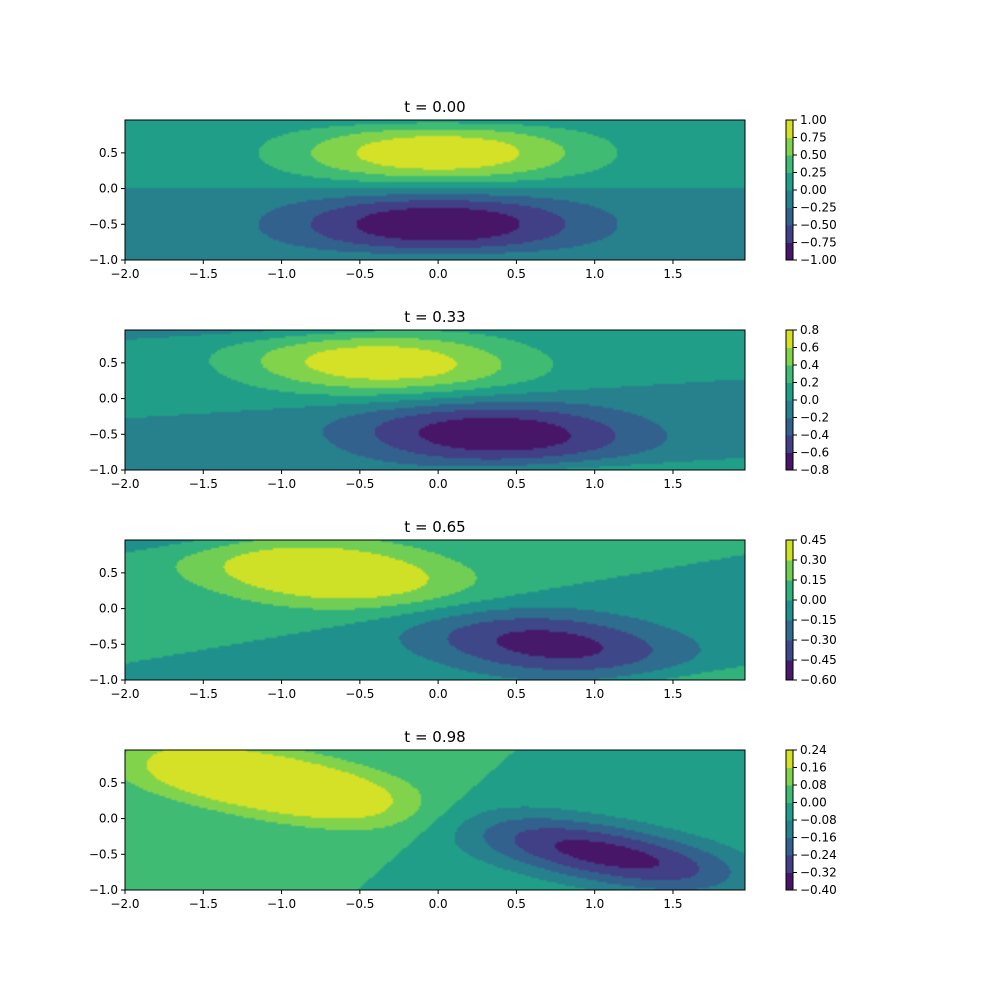  What do you see at coordinates (809, 330) in the screenshot?
I see `colorbar-tick-label: 0.8` at bounding box center [809, 330].